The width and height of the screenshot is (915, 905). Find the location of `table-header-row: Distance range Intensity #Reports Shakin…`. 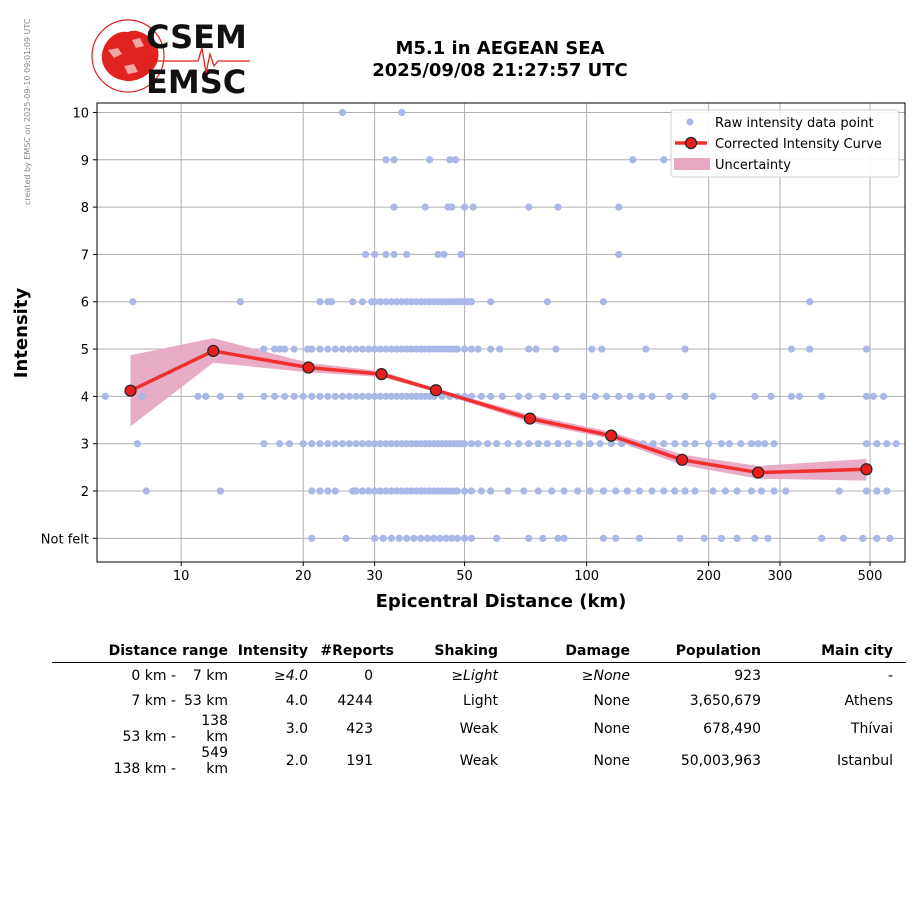

table-header-row: Distance range Intensity #Reports Shakin… is located at coordinates (479, 651).